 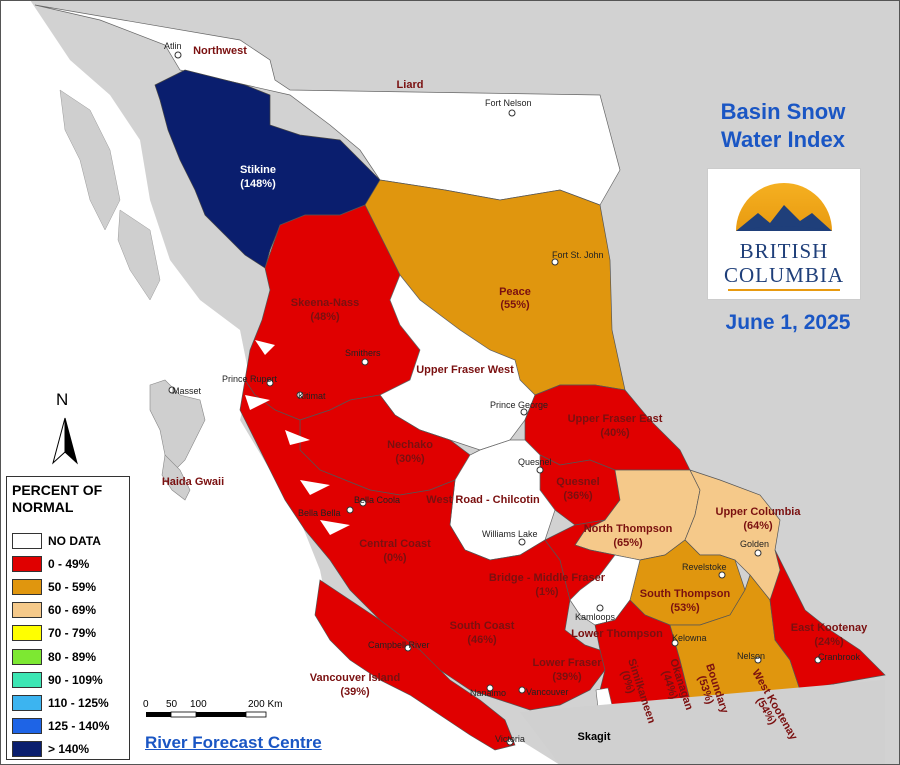 I want to click on north-label: N, so click(x=62, y=399).